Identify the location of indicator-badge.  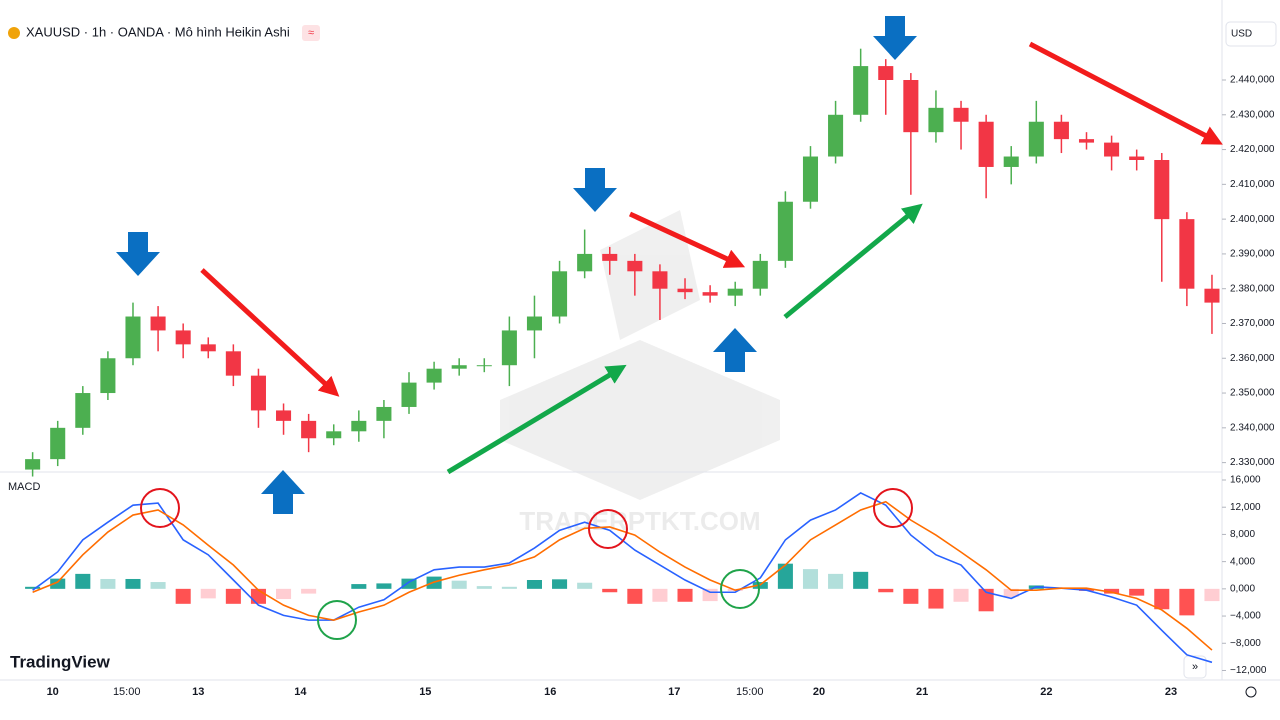
(311, 33).